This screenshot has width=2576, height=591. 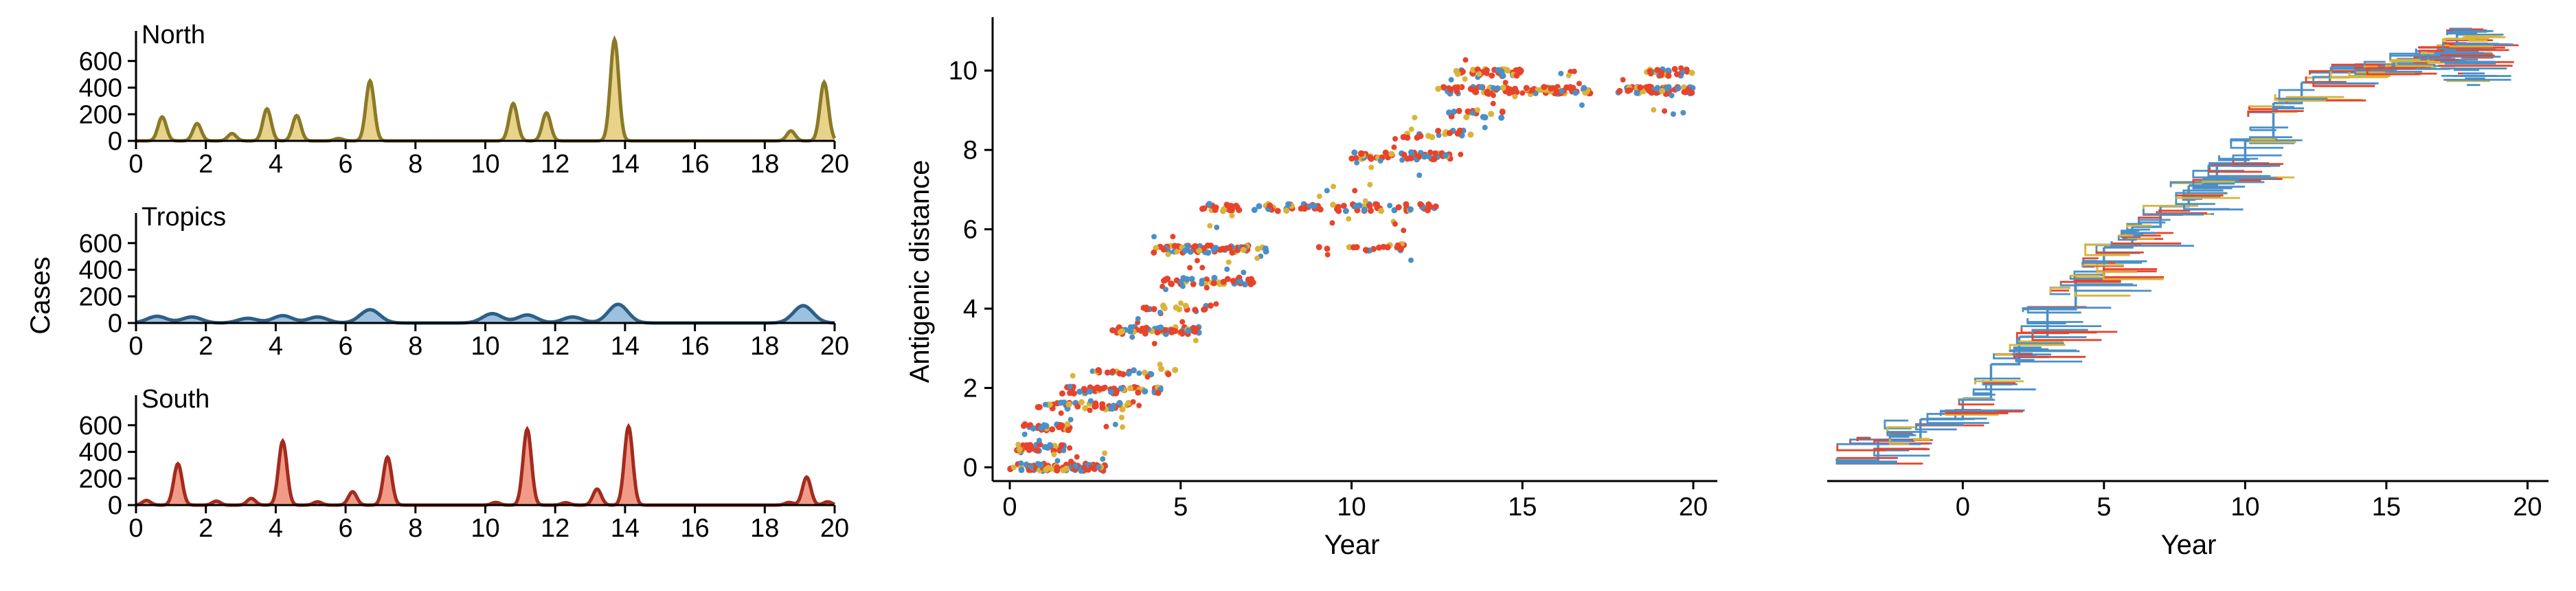 What do you see at coordinates (415, 346) in the screenshot?
I see `tropics-x-tick-label: 8` at bounding box center [415, 346].